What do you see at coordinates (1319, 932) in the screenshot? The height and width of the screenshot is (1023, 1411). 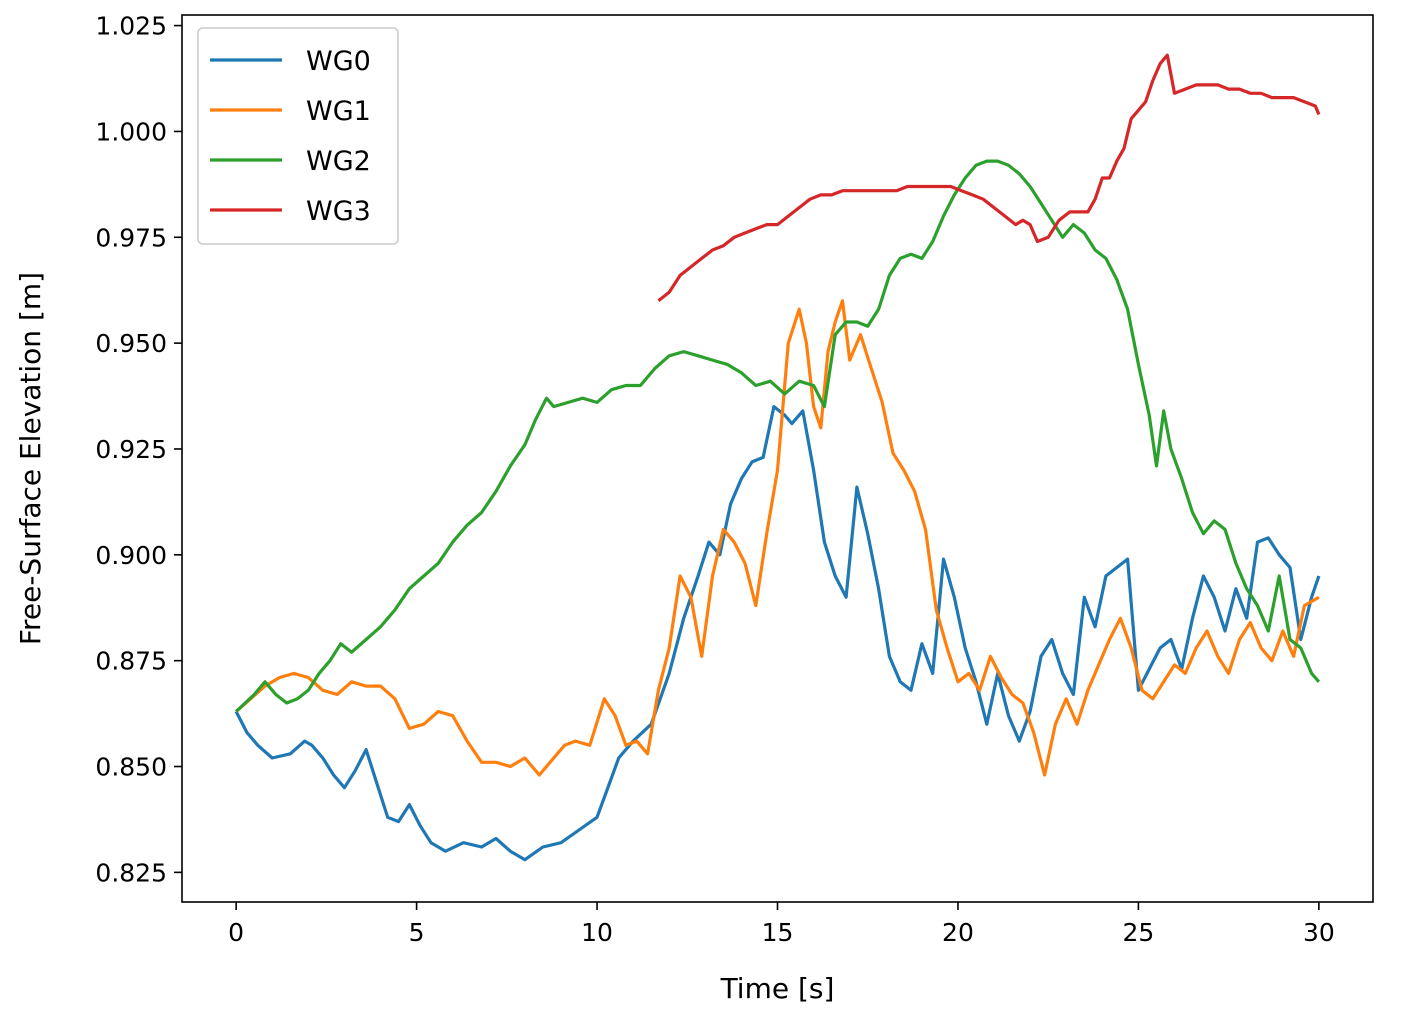 I see `x-tick-label: 30` at bounding box center [1319, 932].